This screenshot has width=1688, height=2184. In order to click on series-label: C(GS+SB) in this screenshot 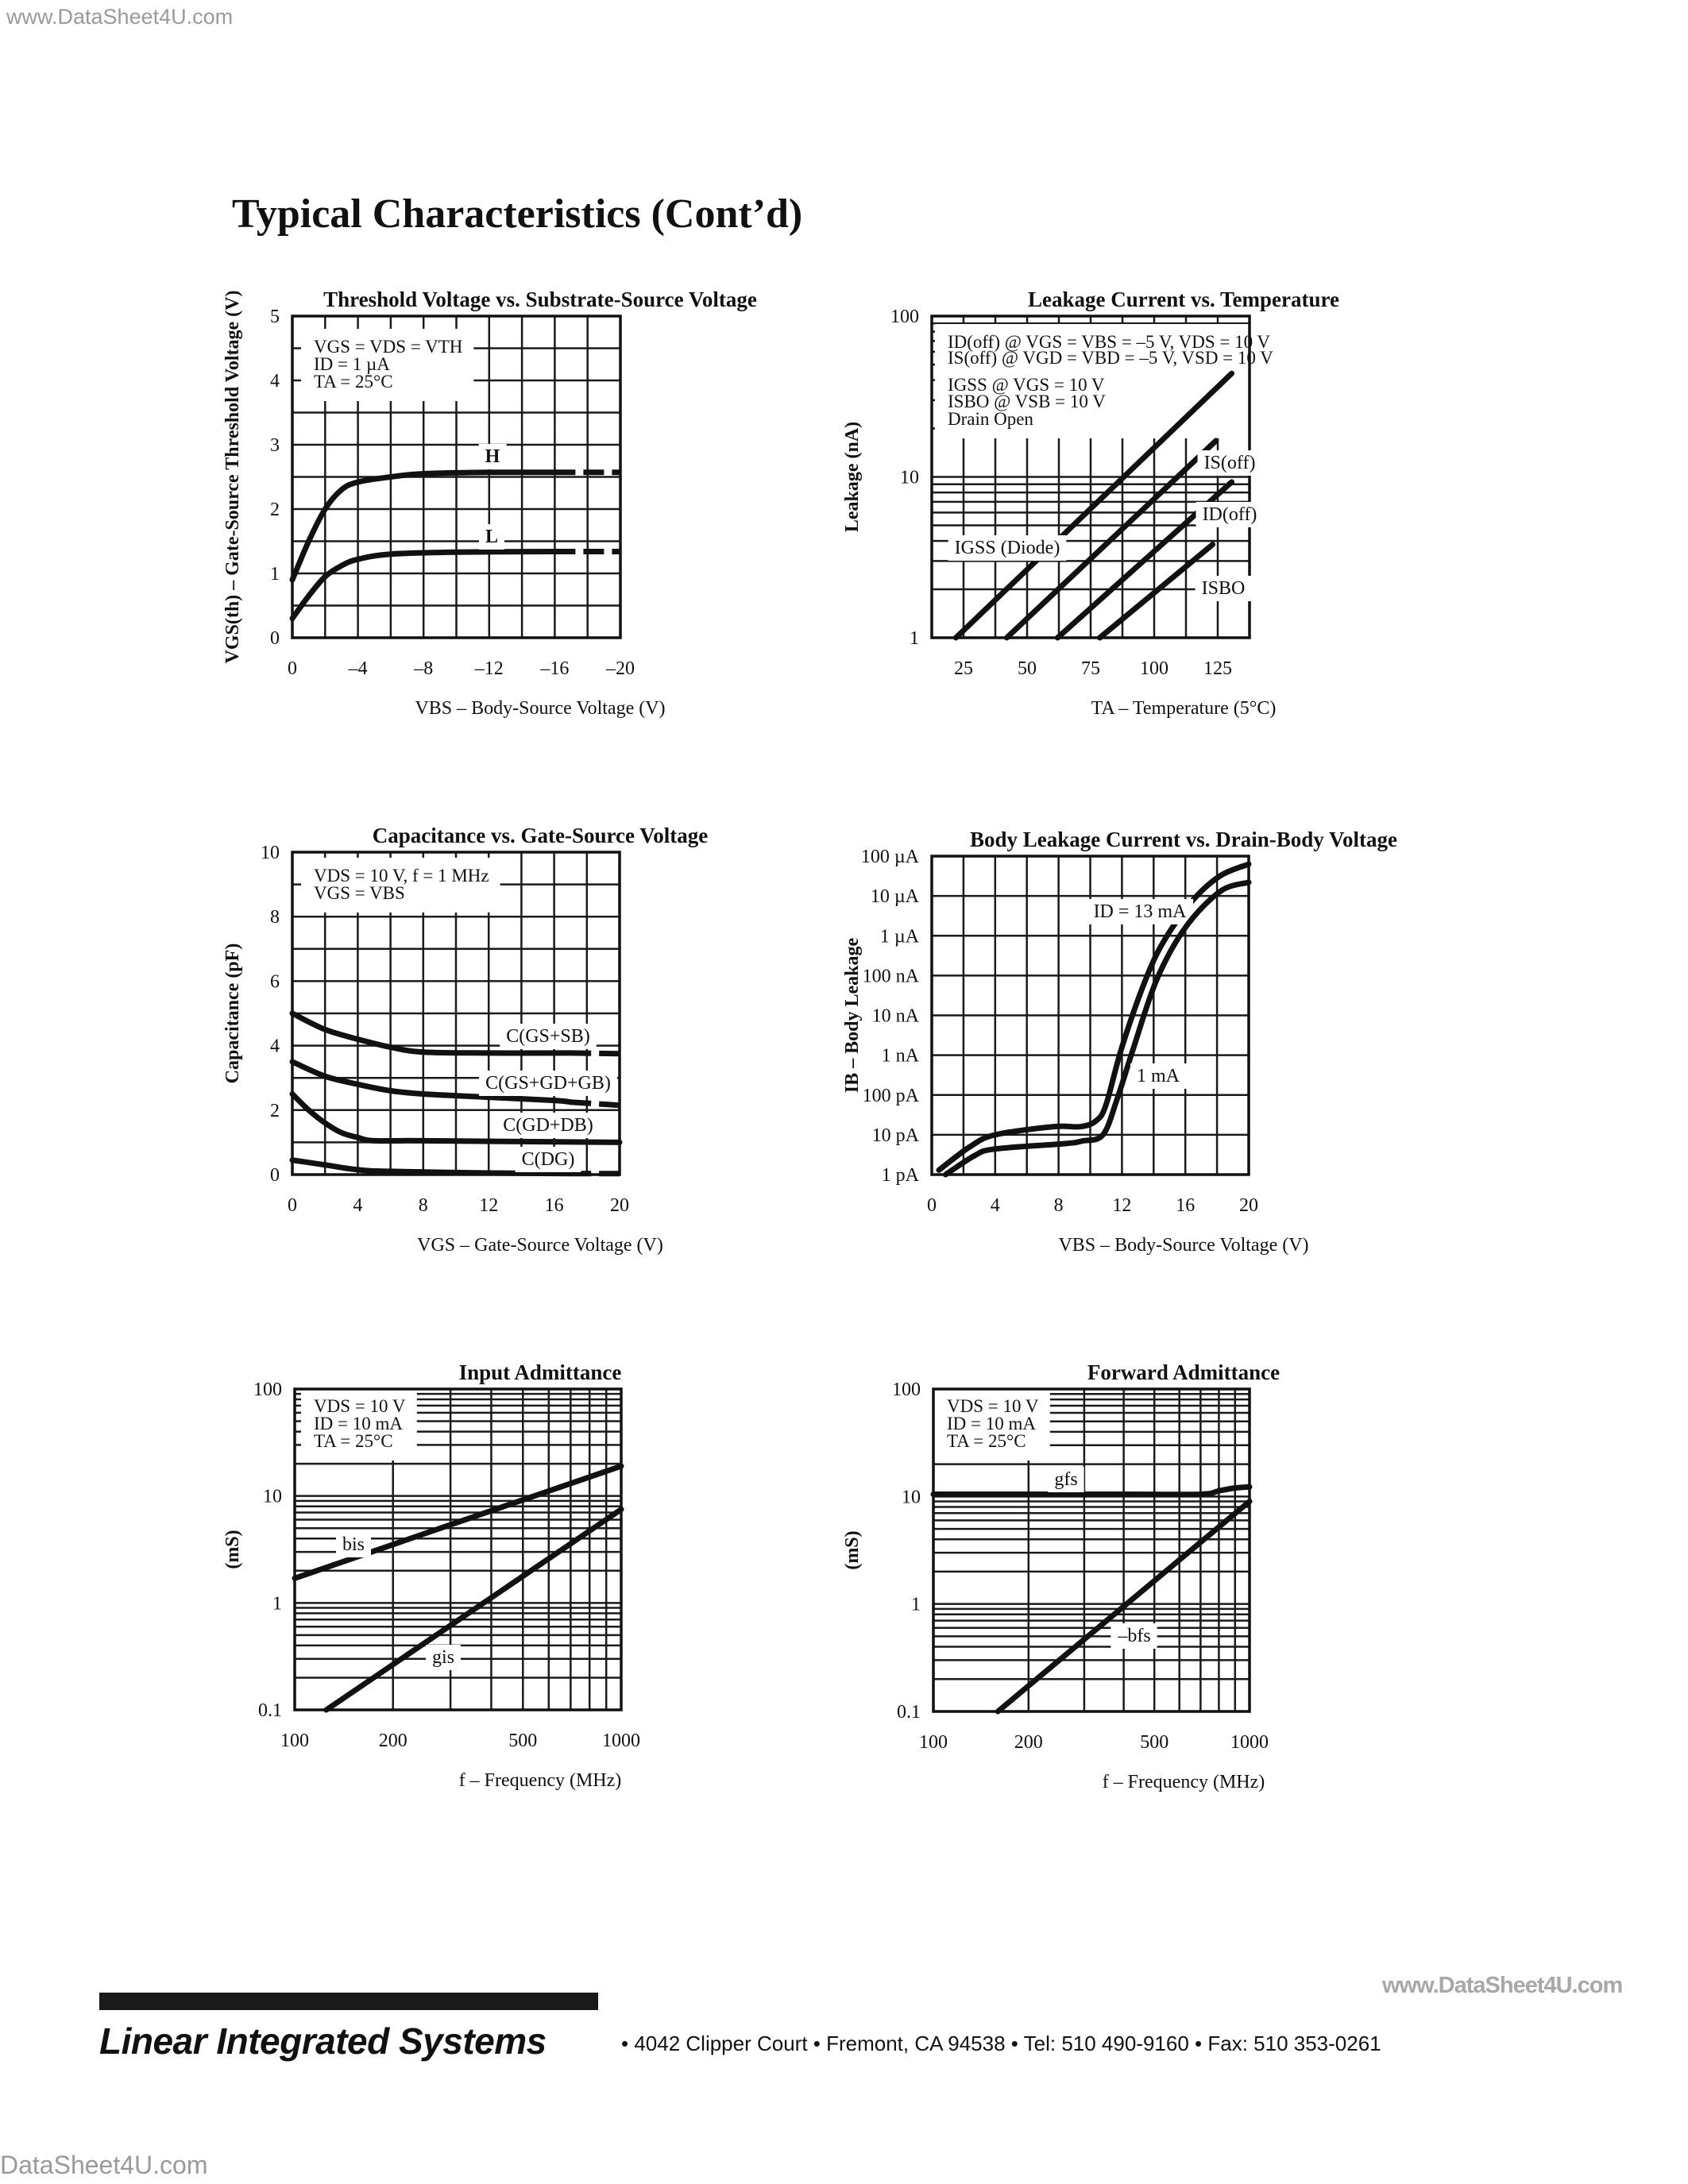, I will do `click(549, 1036)`.